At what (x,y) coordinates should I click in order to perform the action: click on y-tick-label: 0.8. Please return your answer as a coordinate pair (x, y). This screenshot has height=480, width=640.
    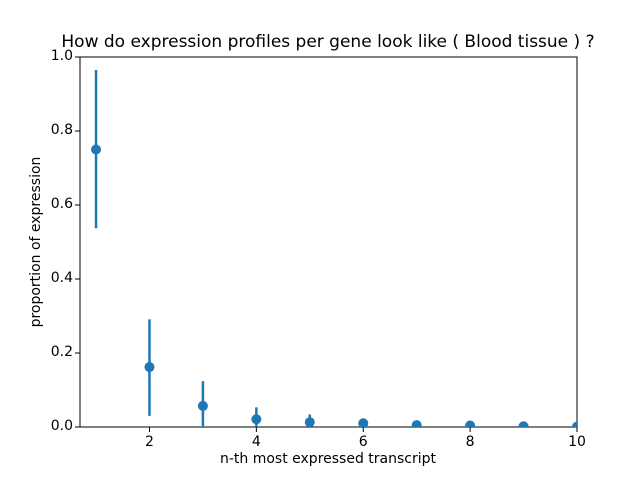
    Looking at the image, I should click on (61, 130).